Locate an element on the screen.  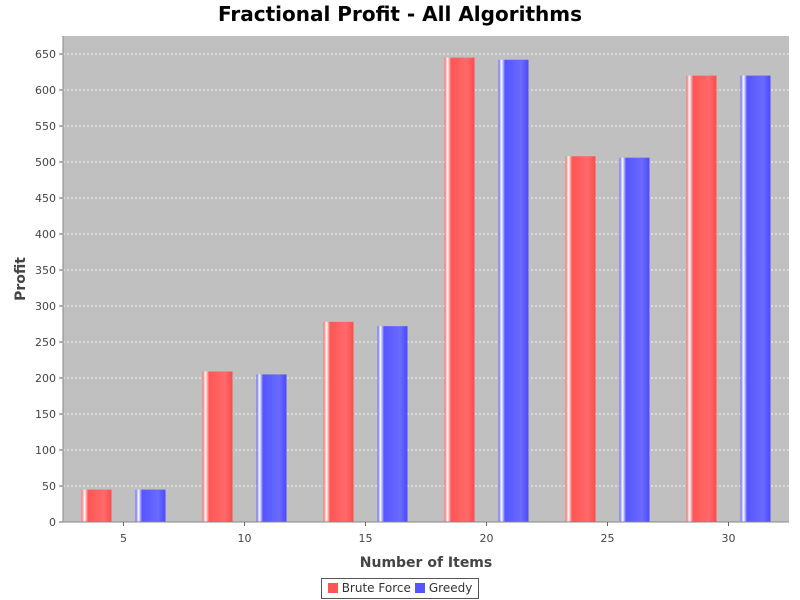
legend-label: Greedy is located at coordinates (450, 588).